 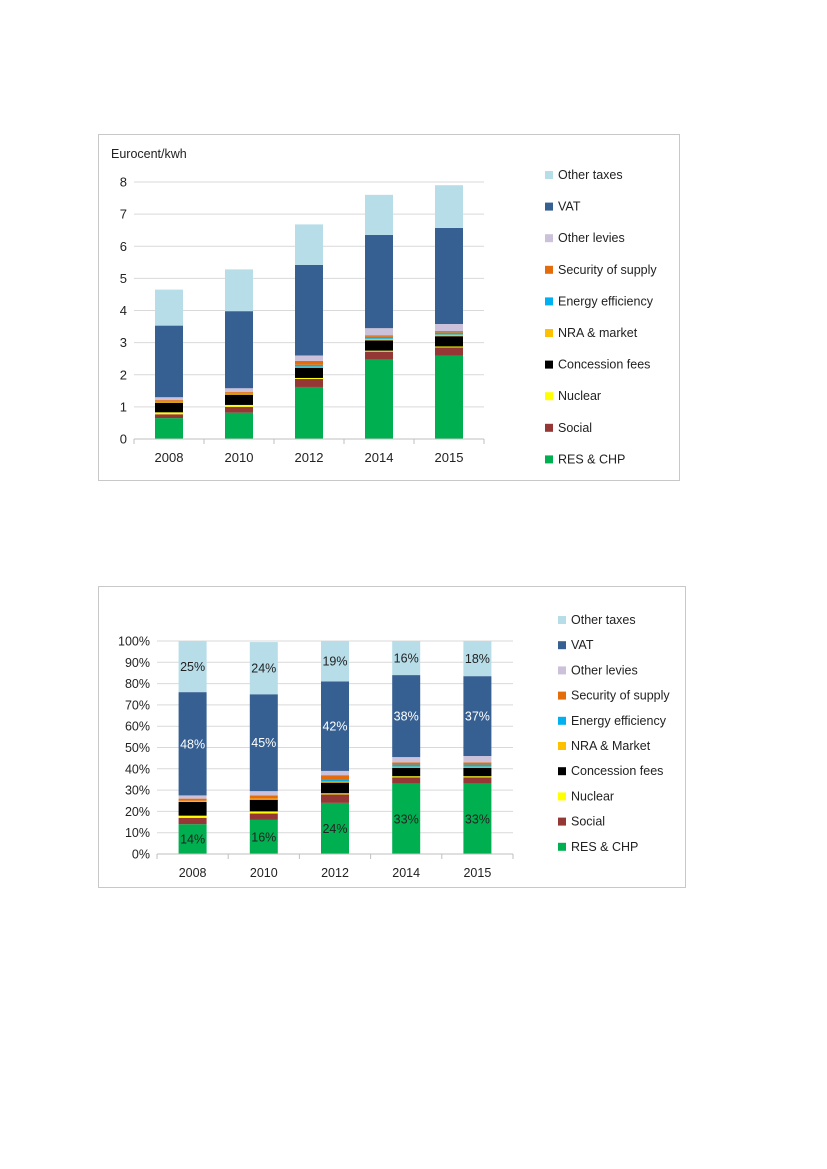 What do you see at coordinates (379, 457) in the screenshot?
I see `x-tick-label-2014: 2014` at bounding box center [379, 457].